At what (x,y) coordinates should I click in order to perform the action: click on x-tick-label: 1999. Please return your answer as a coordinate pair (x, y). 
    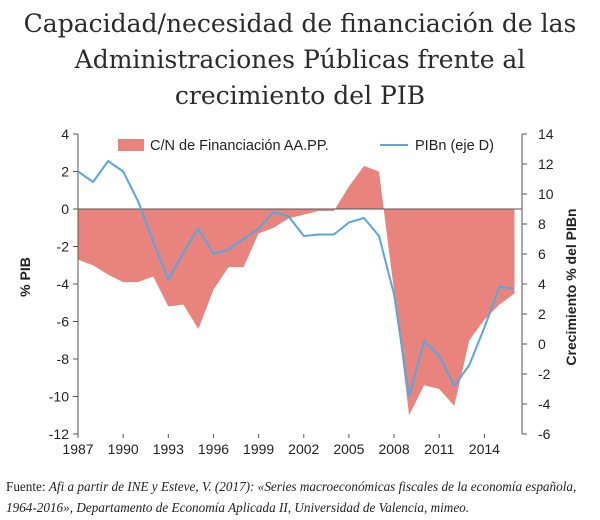
    Looking at the image, I should click on (258, 449).